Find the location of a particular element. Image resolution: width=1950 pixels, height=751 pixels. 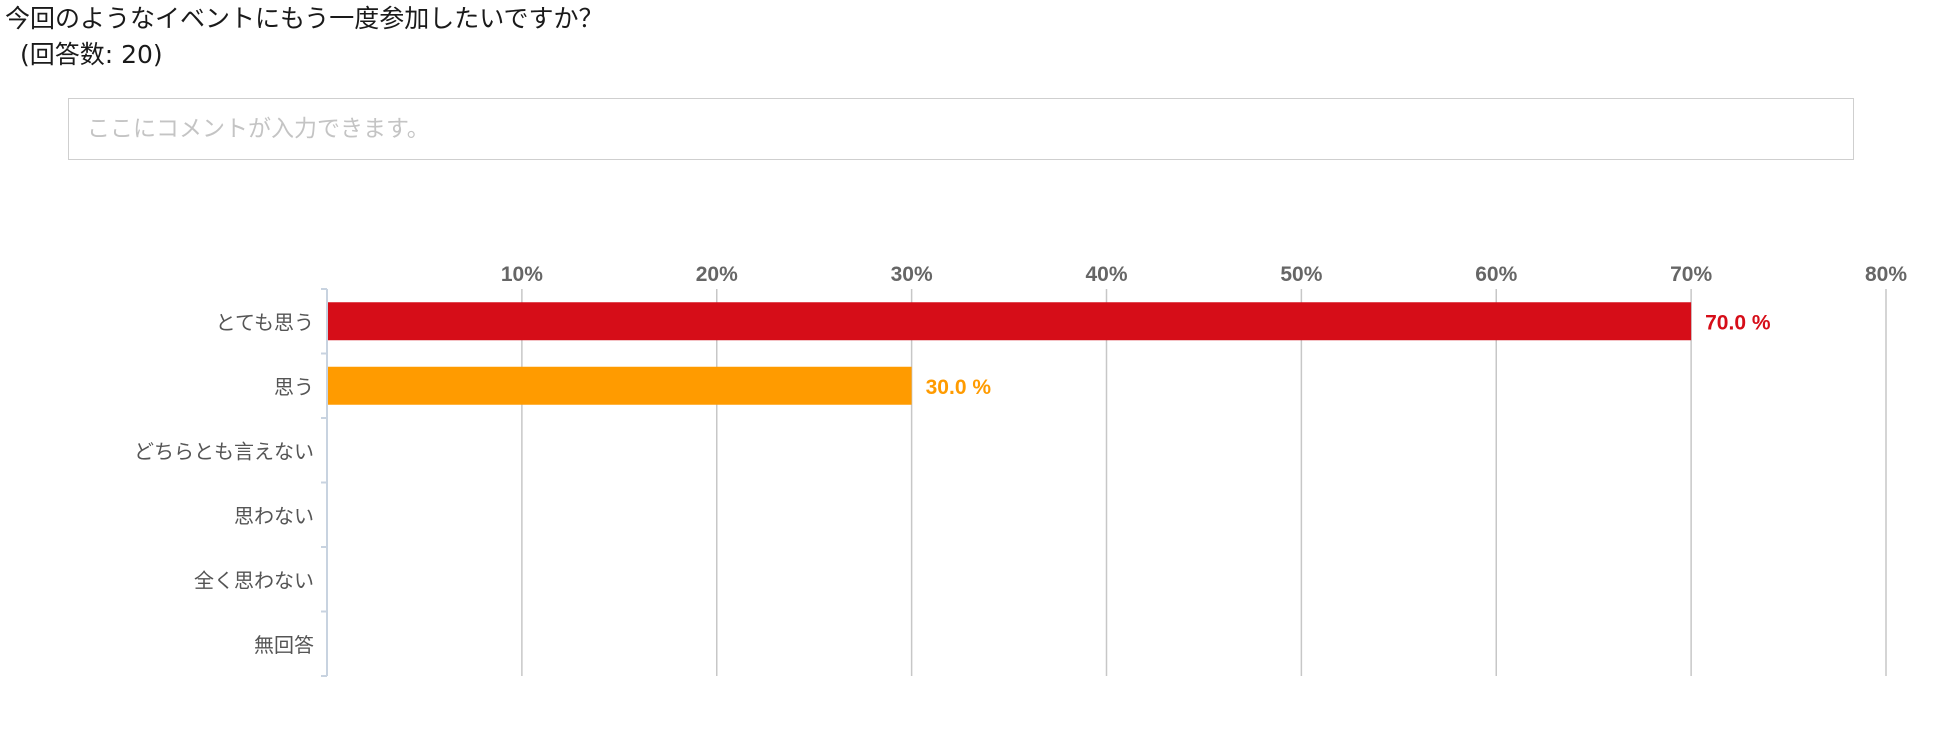

x-tick-label: 40% is located at coordinates (1106, 274).